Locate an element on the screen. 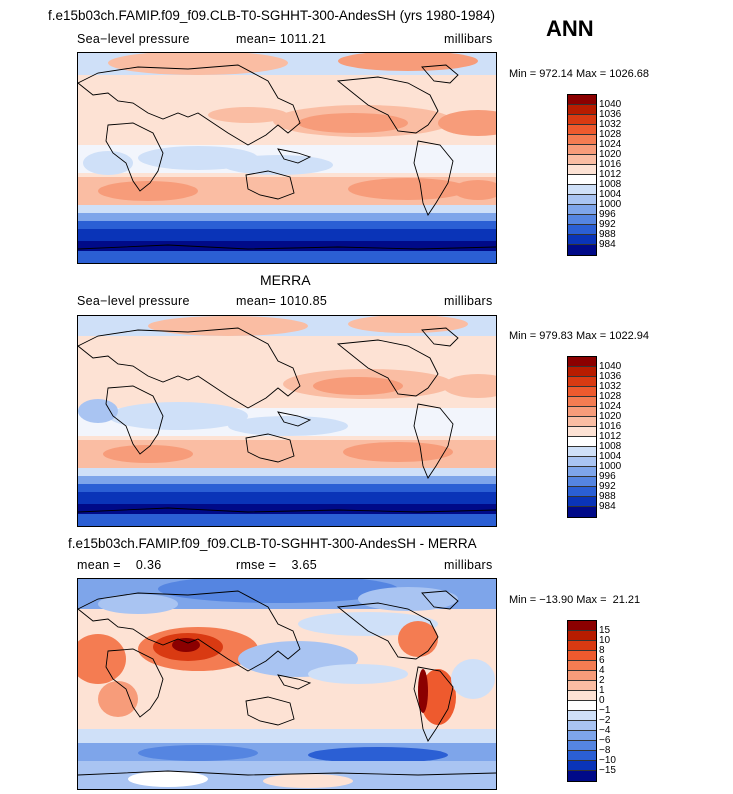 Image resolution: width=733 pixels, height=794 pixels. panel-1-colorbar is located at coordinates (582, 175).